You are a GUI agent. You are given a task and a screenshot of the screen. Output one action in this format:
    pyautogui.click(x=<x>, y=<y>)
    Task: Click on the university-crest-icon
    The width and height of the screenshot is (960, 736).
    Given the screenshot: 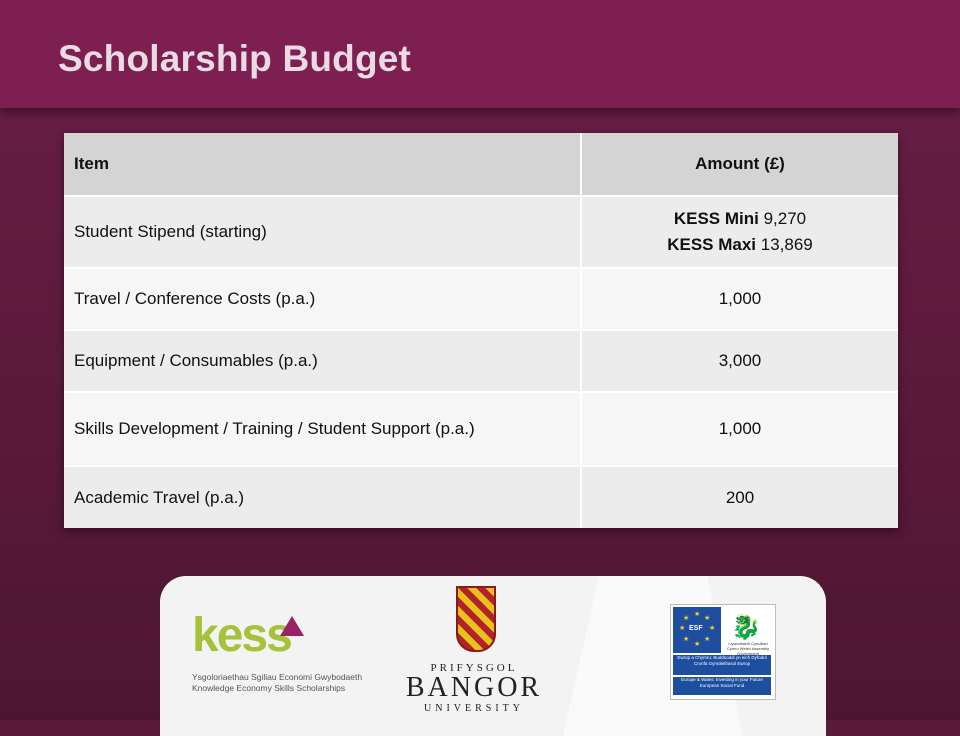 What is the action you would take?
    pyautogui.click(x=476, y=619)
    